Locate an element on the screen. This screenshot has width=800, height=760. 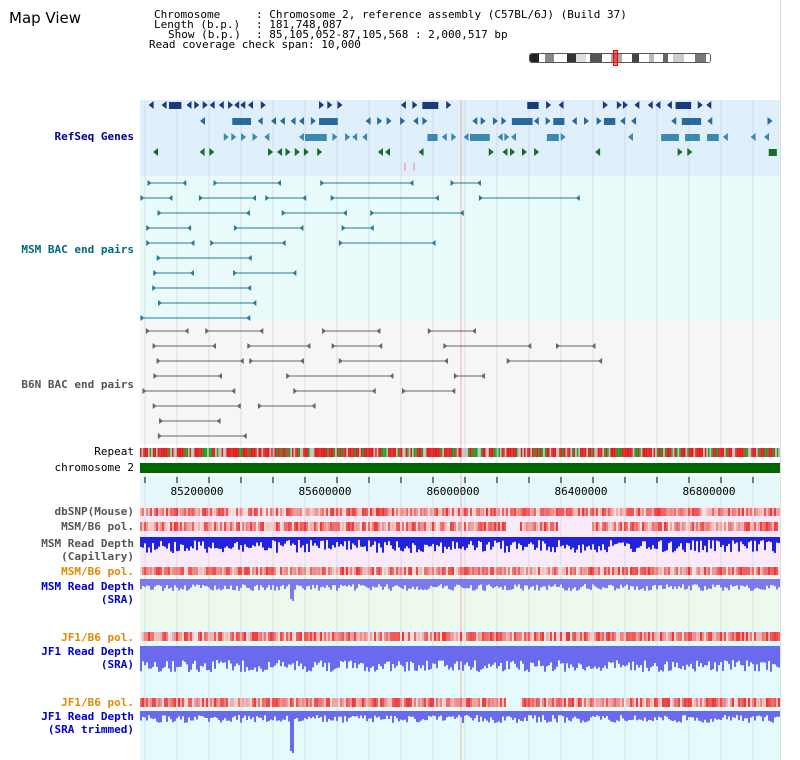
track-label-refseq: RefSeq Genes is located at coordinates (94, 136).